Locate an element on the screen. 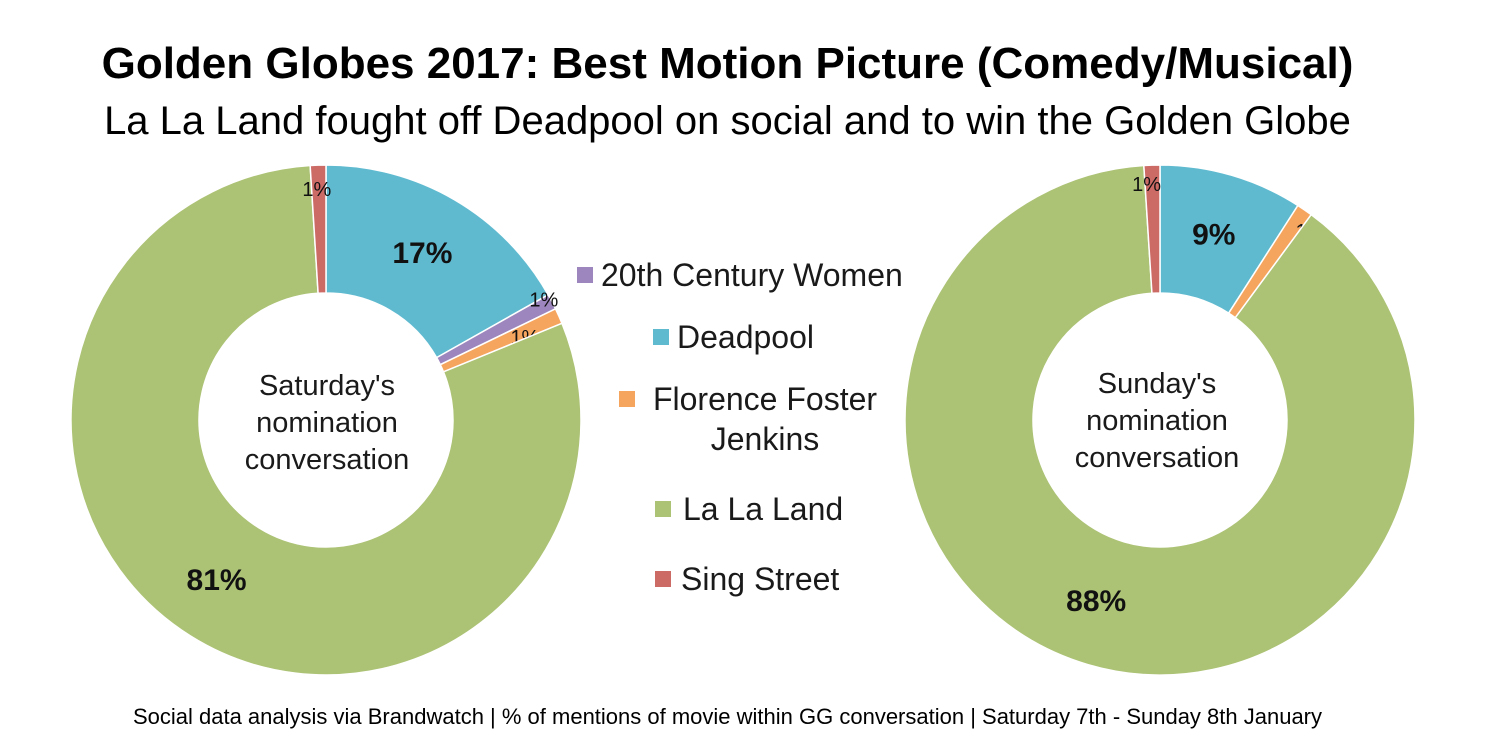 This screenshot has width=1495, height=750. sunday-center-label: Sunday's nomination conversation is located at coordinates (1157, 421).